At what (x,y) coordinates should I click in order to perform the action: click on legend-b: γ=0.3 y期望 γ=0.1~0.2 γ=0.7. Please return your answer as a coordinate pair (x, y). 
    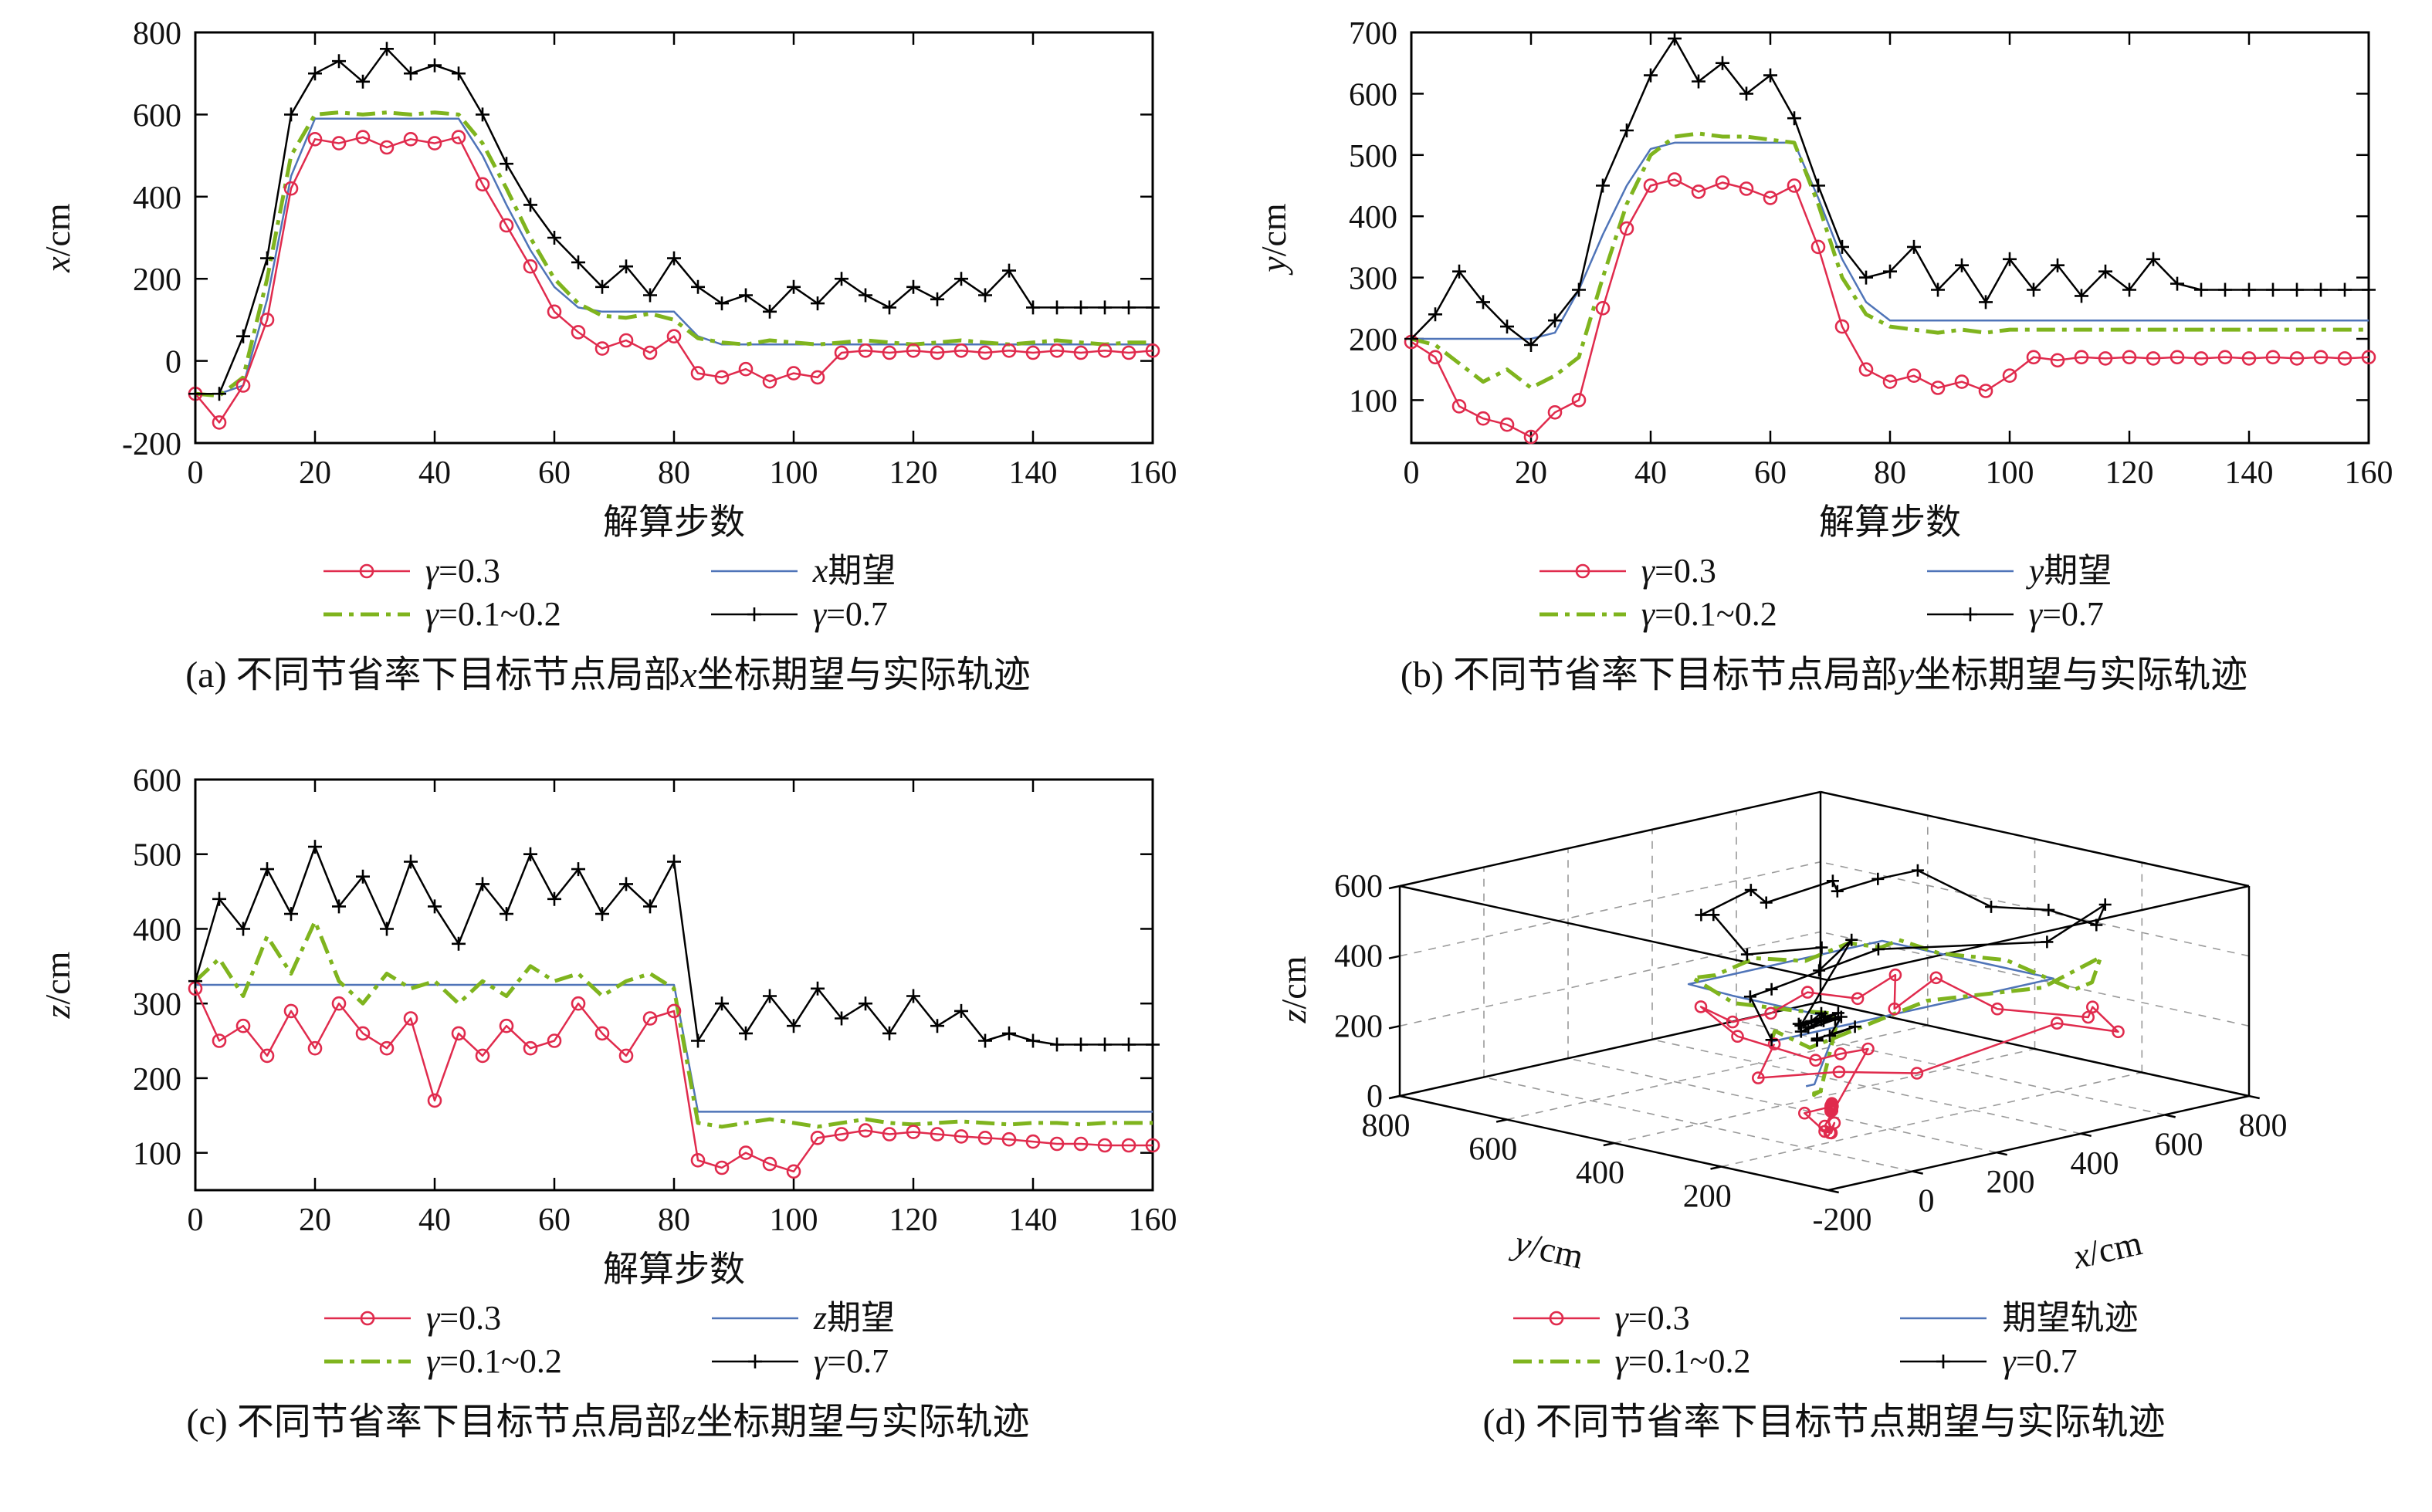
    Looking at the image, I should click on (1824, 592).